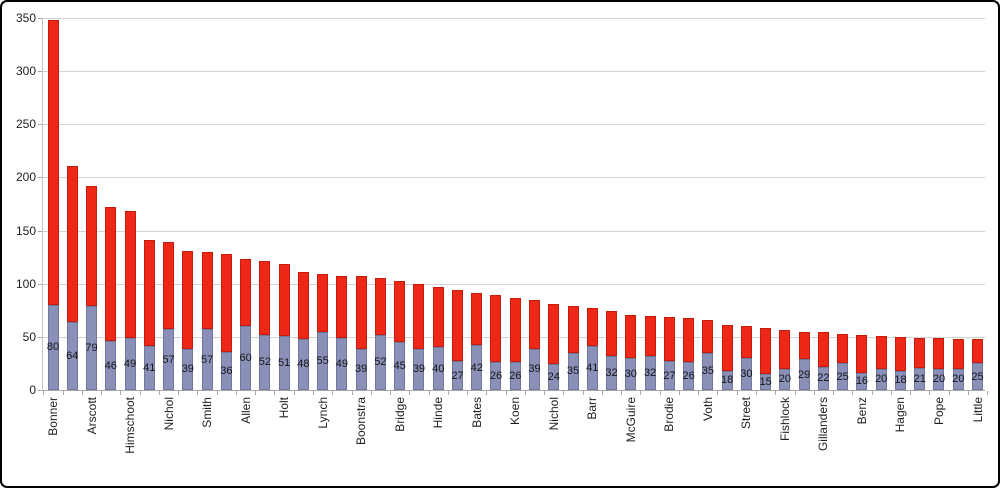  I want to click on bar-unlabeled-18-base-segment, so click(380, 362).